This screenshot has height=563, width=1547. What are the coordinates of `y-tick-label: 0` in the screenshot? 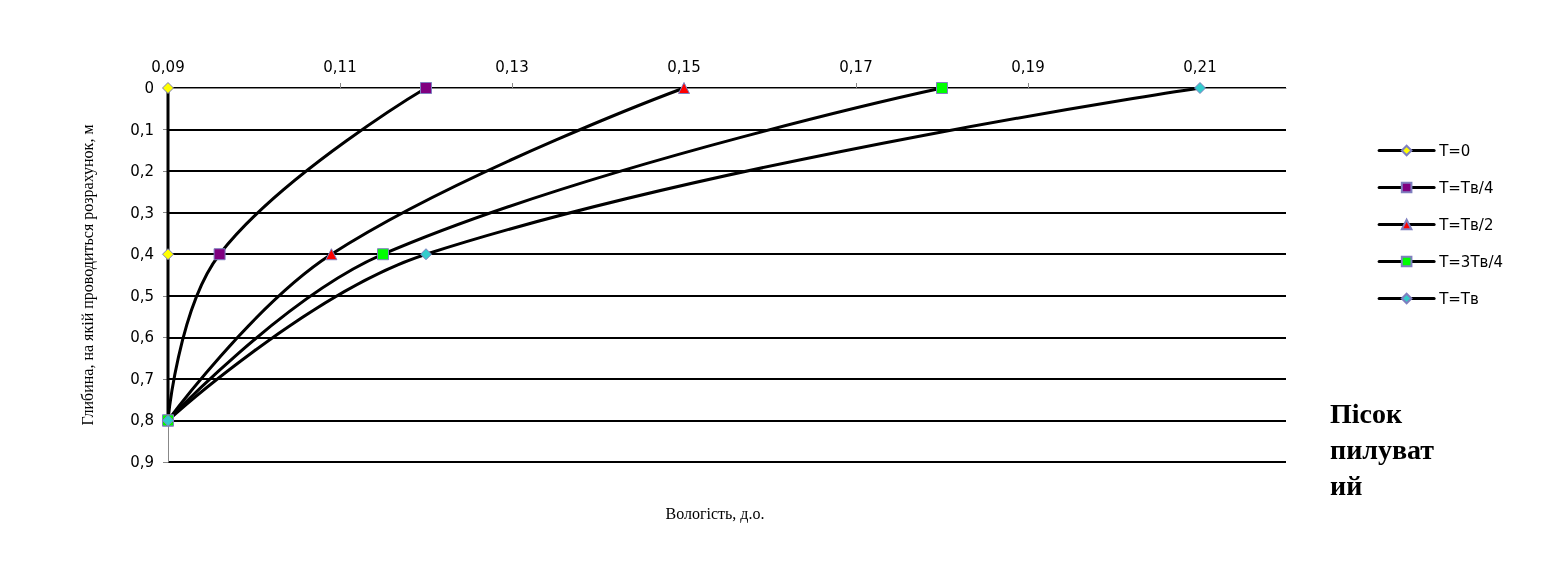 It's located at (149, 88).